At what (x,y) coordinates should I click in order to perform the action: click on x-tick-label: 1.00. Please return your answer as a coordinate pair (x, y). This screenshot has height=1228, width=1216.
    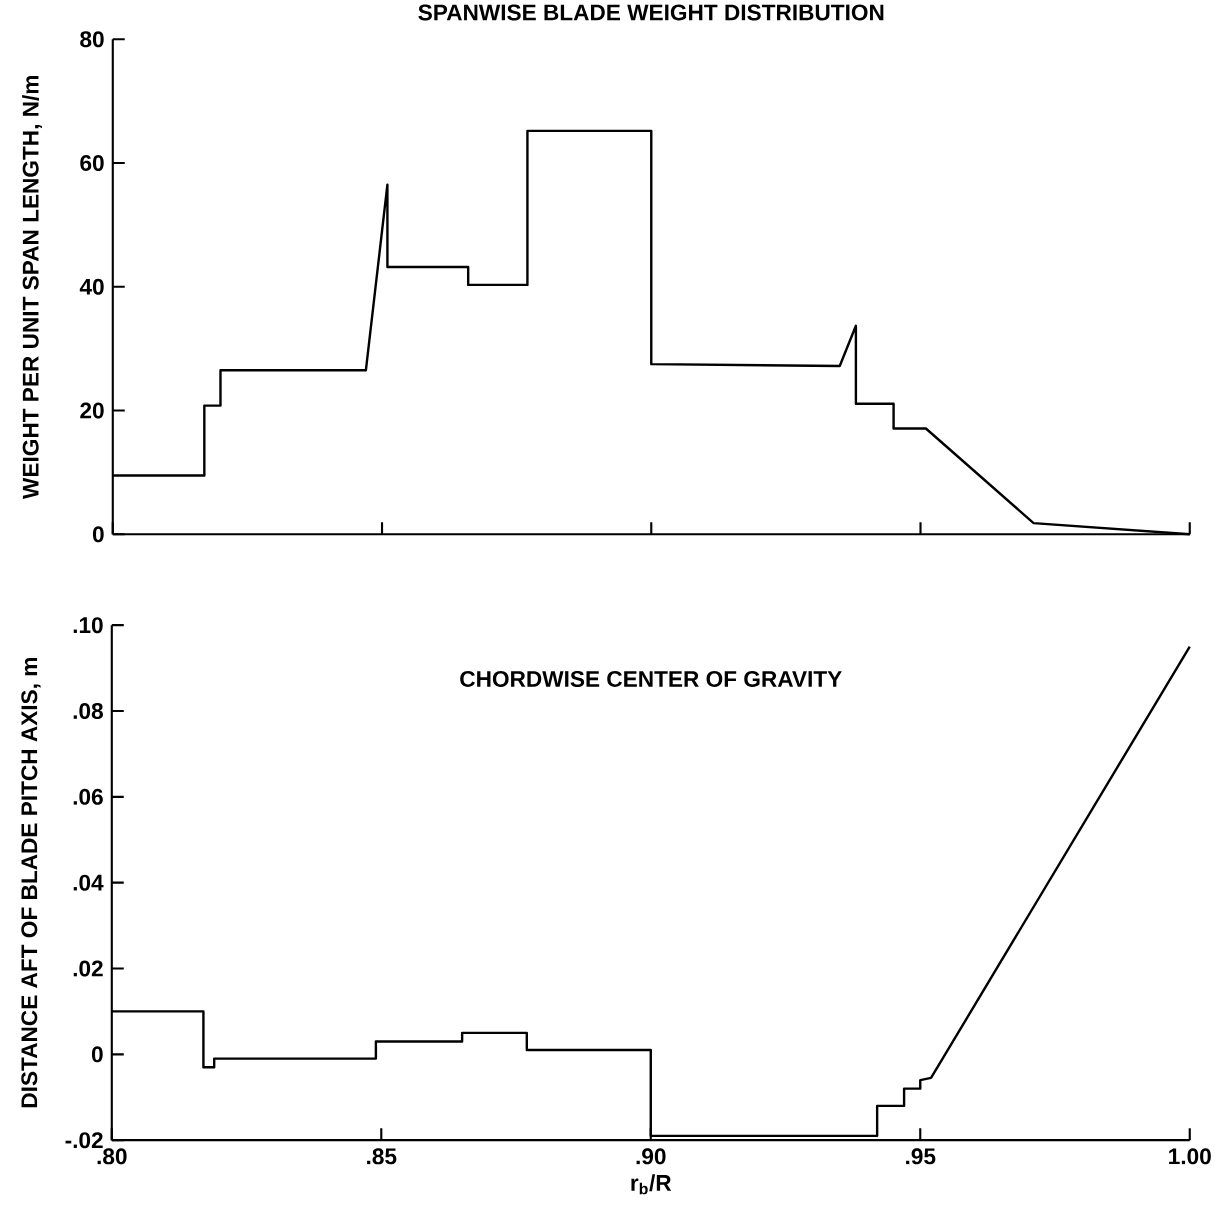
    Looking at the image, I should click on (1190, 1156).